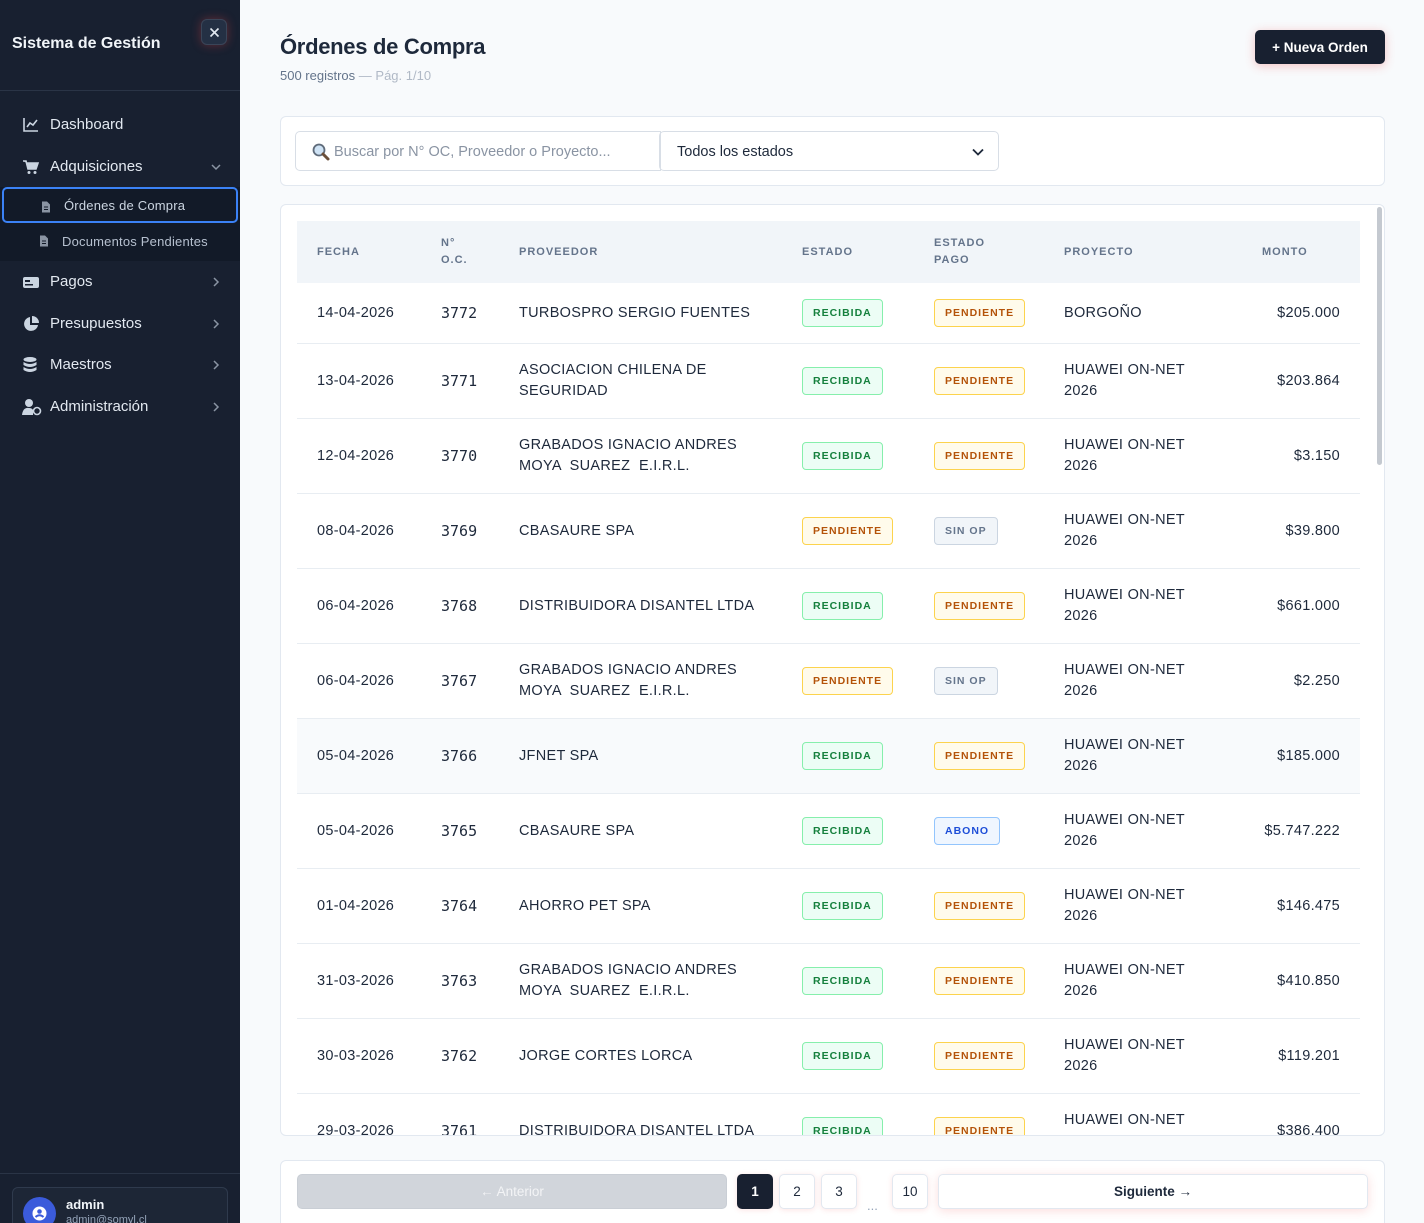  I want to click on status-badge: PENDIENTE, so click(980, 381).